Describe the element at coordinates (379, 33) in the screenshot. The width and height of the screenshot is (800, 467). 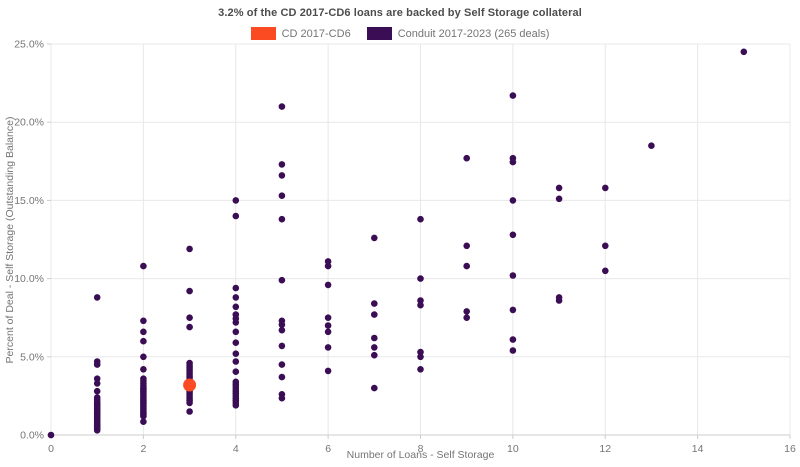
I see `legend-swatch-icon` at that location.